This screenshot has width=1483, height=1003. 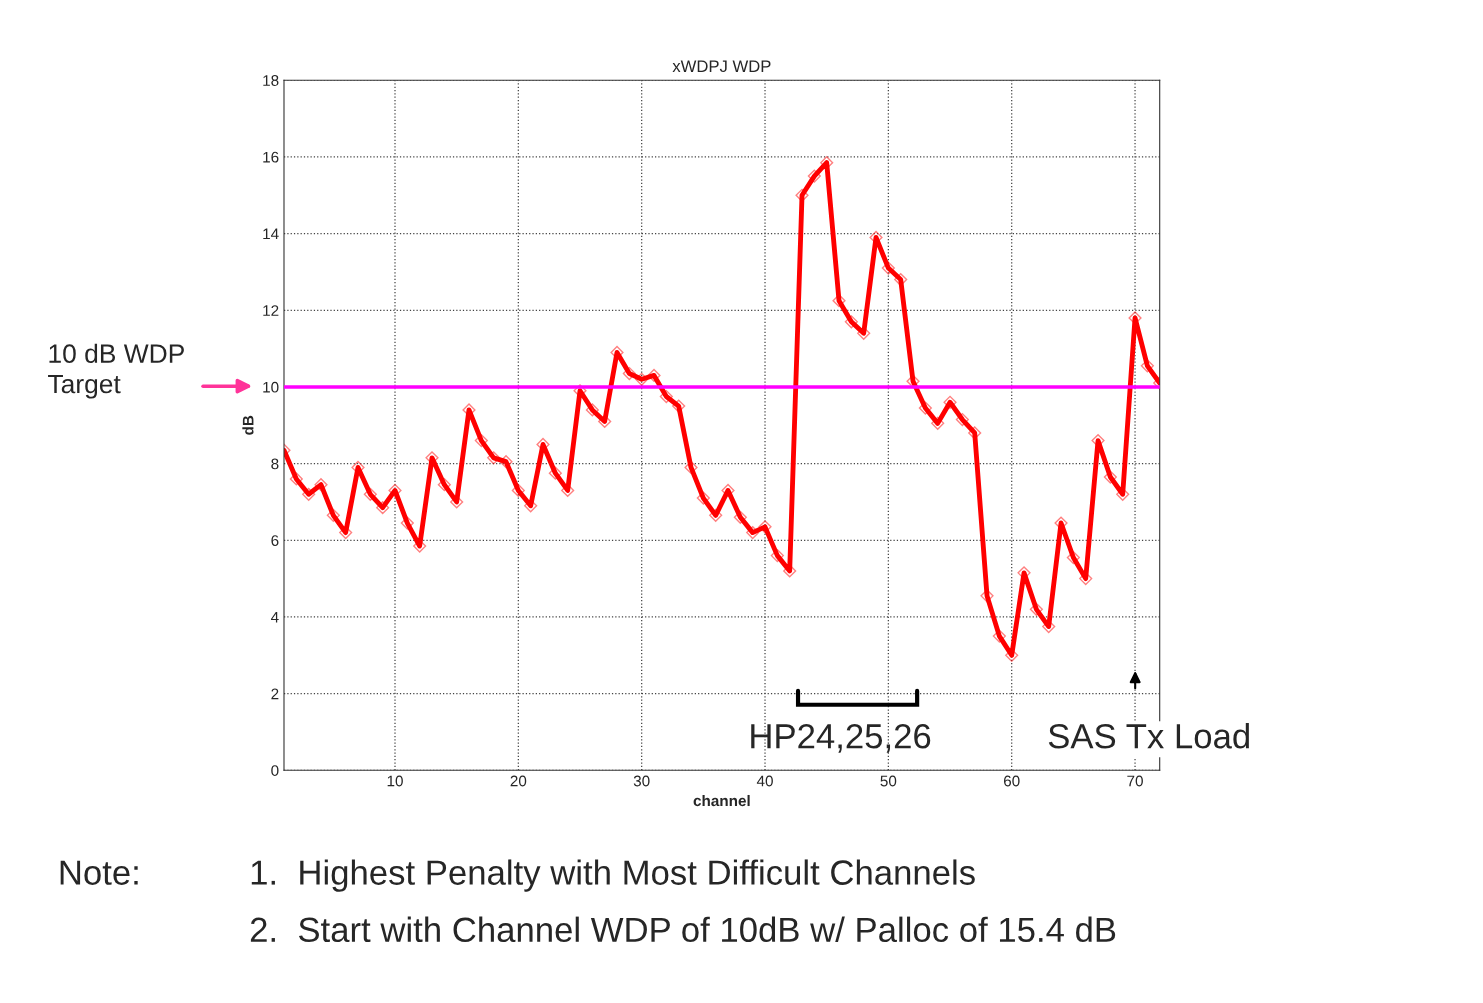 What do you see at coordinates (1135, 781) in the screenshot?
I see `x-tick-label: 70` at bounding box center [1135, 781].